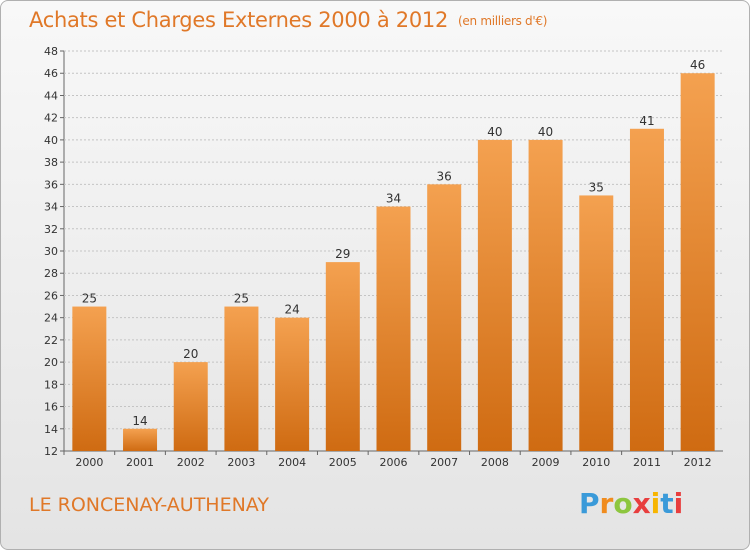 This screenshot has height=550, width=750. Describe the element at coordinates (606, 503) in the screenshot. I see `logo-letter: r` at that location.